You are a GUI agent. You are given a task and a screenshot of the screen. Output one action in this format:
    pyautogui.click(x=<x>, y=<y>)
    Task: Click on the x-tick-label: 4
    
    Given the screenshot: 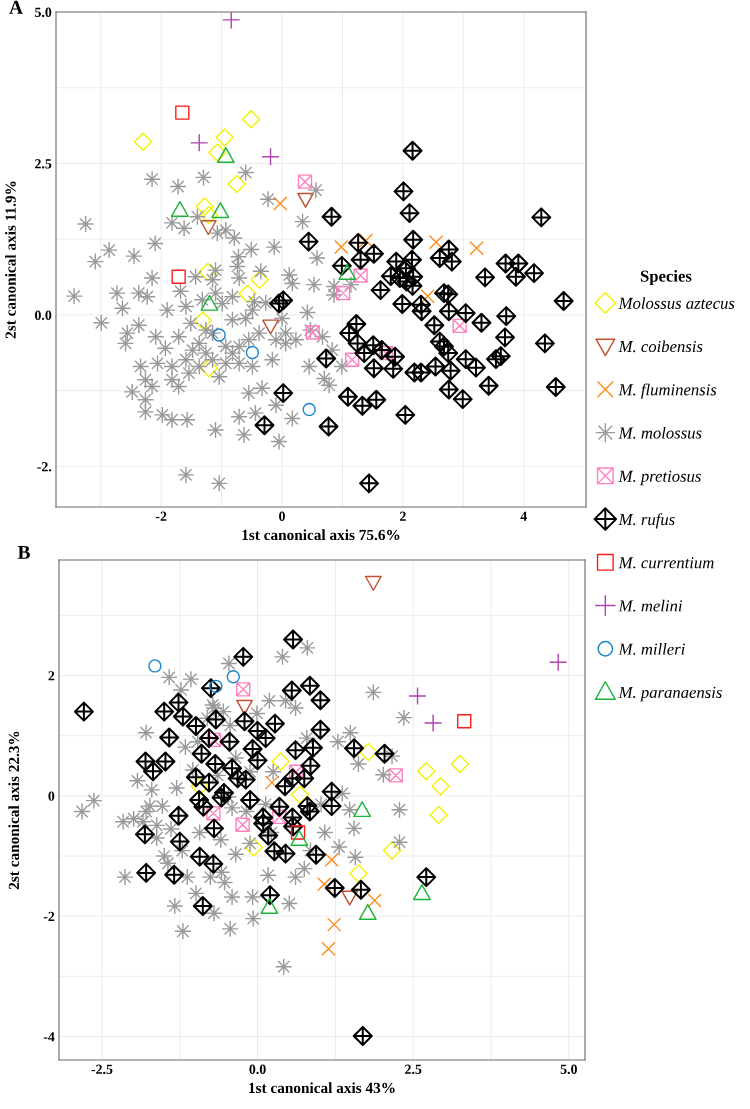 What is the action you would take?
    pyautogui.click(x=523, y=516)
    